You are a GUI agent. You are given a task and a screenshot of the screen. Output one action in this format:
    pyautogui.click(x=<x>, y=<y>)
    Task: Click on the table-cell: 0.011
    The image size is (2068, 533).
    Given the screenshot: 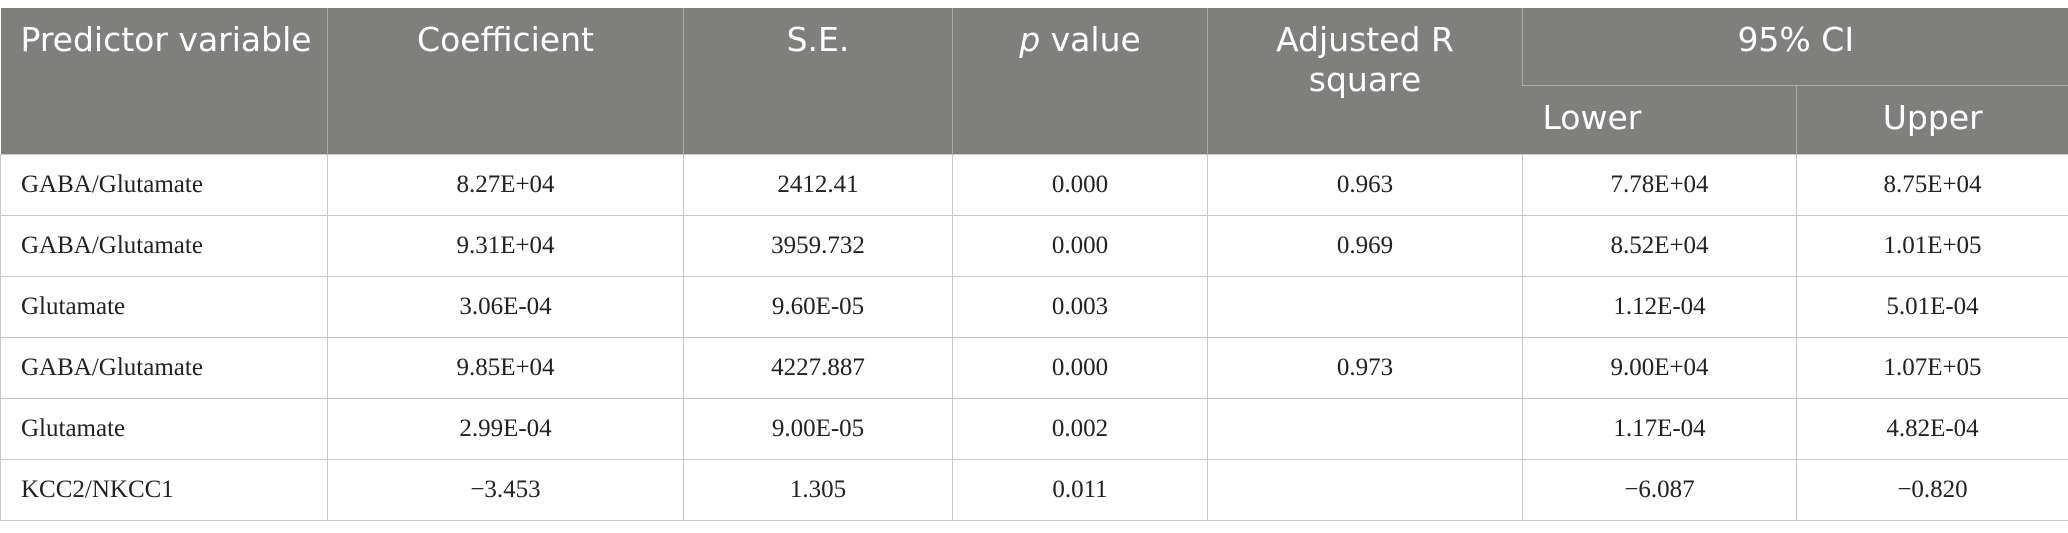 What is the action you would take?
    pyautogui.click(x=1080, y=490)
    